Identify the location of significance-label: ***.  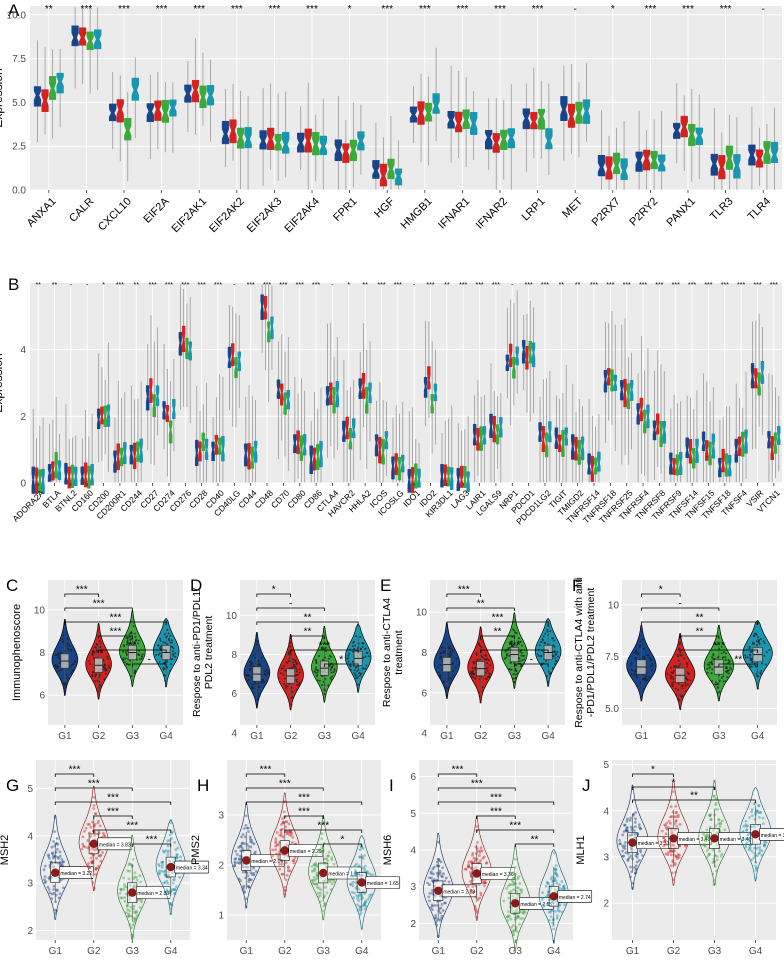
(496, 285).